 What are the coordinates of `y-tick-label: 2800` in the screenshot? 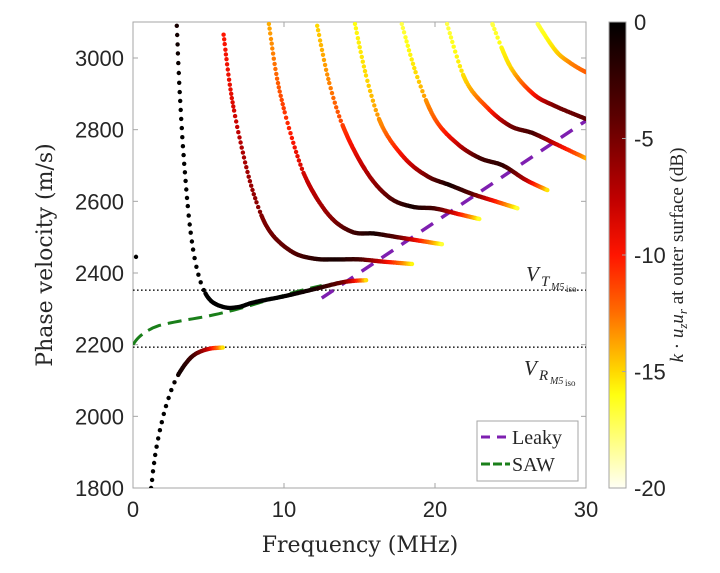 It's located at (99, 130).